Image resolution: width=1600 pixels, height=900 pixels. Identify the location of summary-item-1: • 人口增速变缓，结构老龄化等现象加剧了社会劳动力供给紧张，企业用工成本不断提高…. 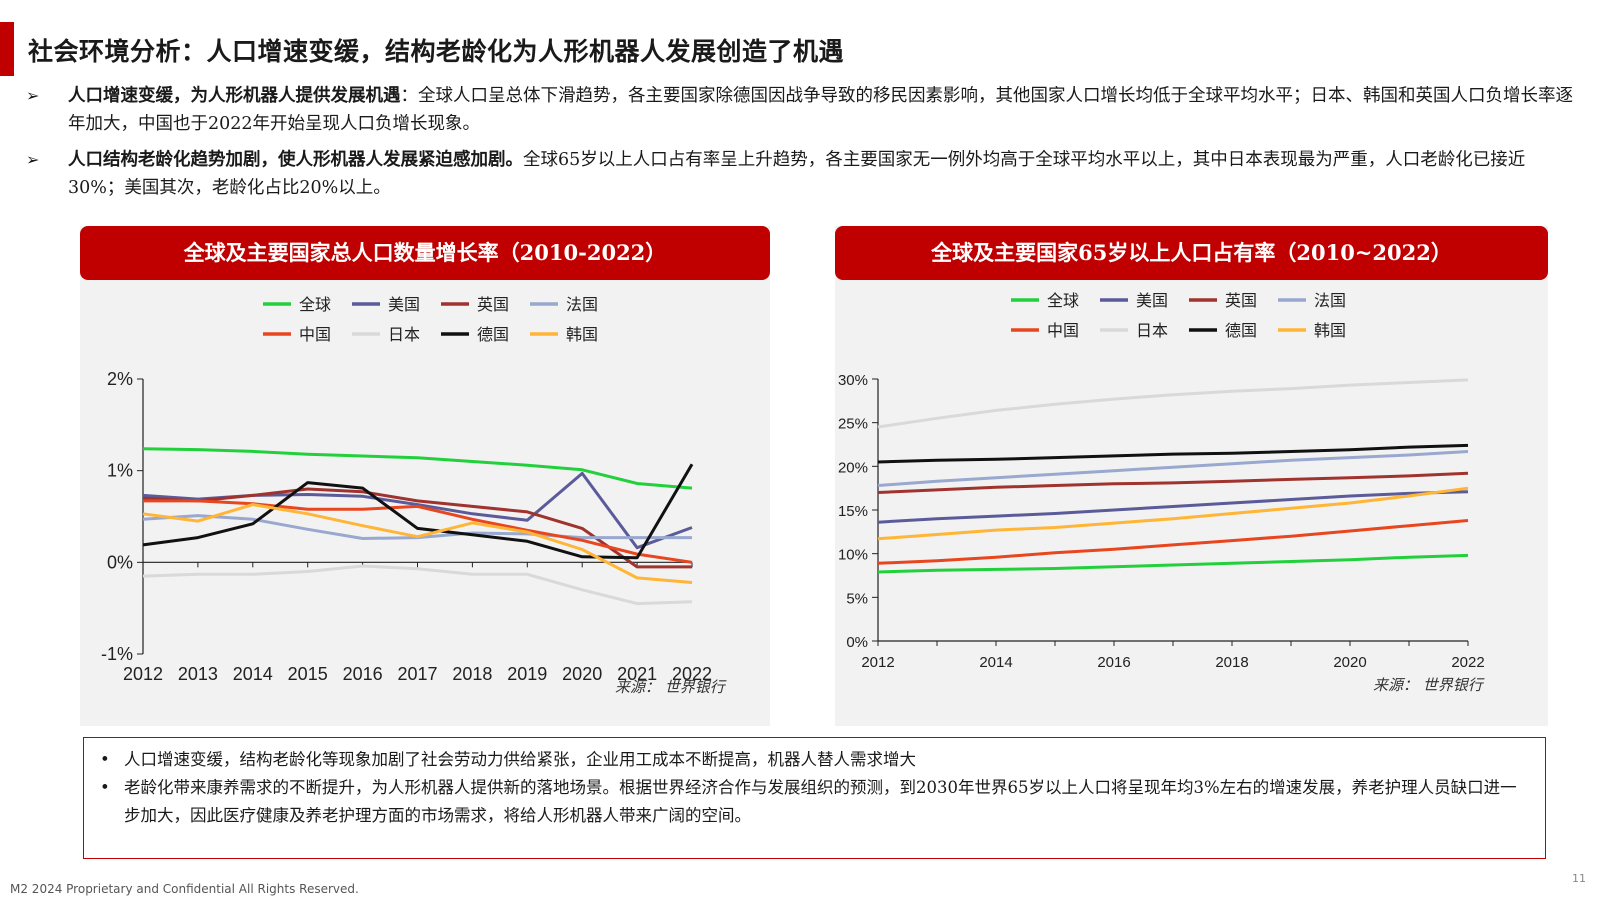
(804, 760).